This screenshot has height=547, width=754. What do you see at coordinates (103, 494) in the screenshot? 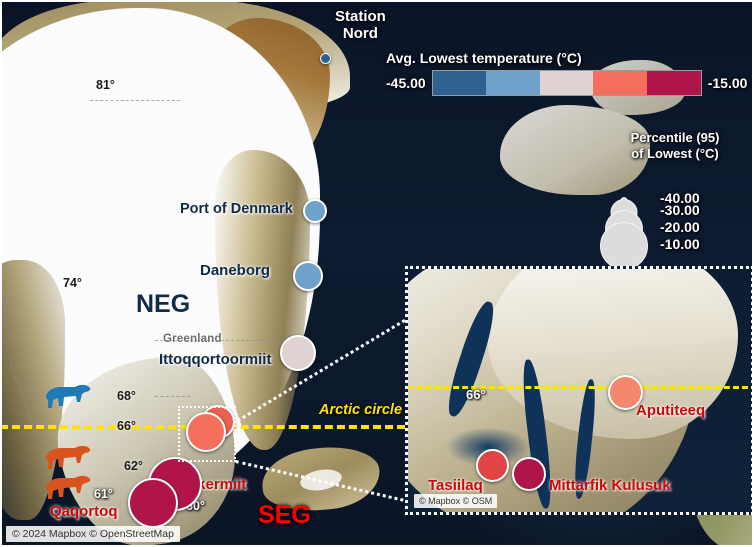
I see `latitude-label-61: 61°` at bounding box center [103, 494].